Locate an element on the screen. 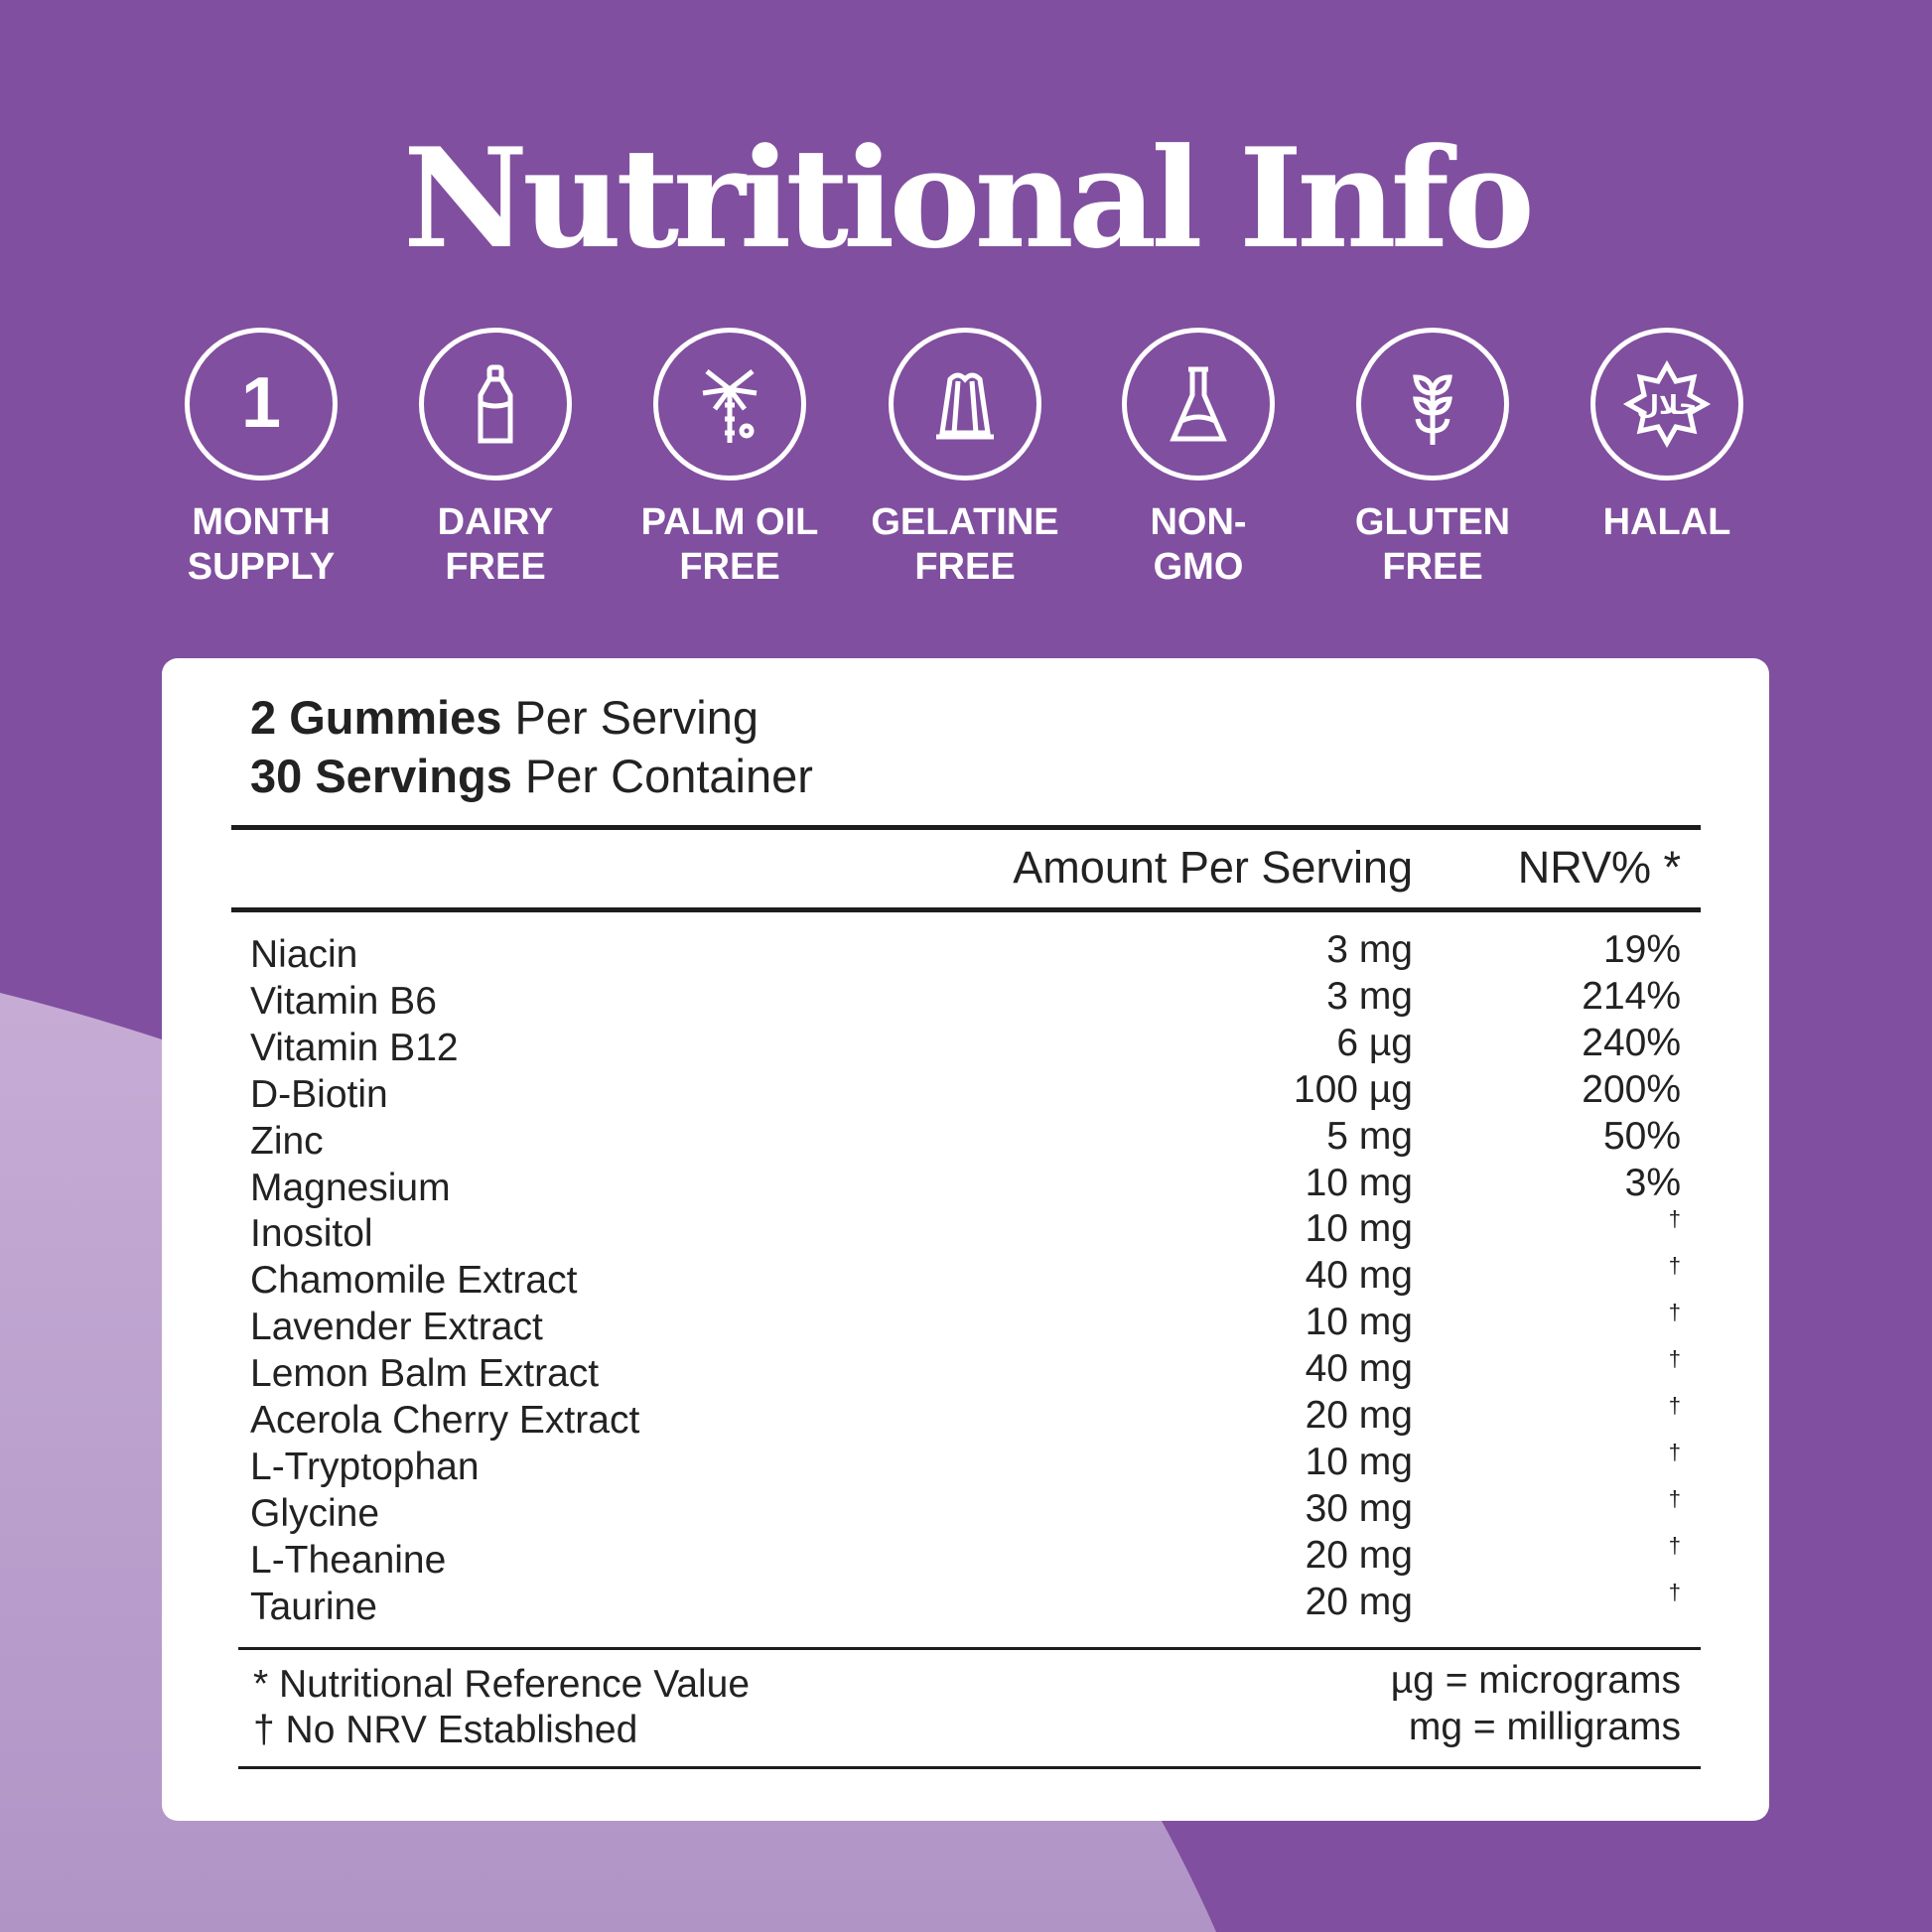  badge-circle: 1 is located at coordinates (261, 405).